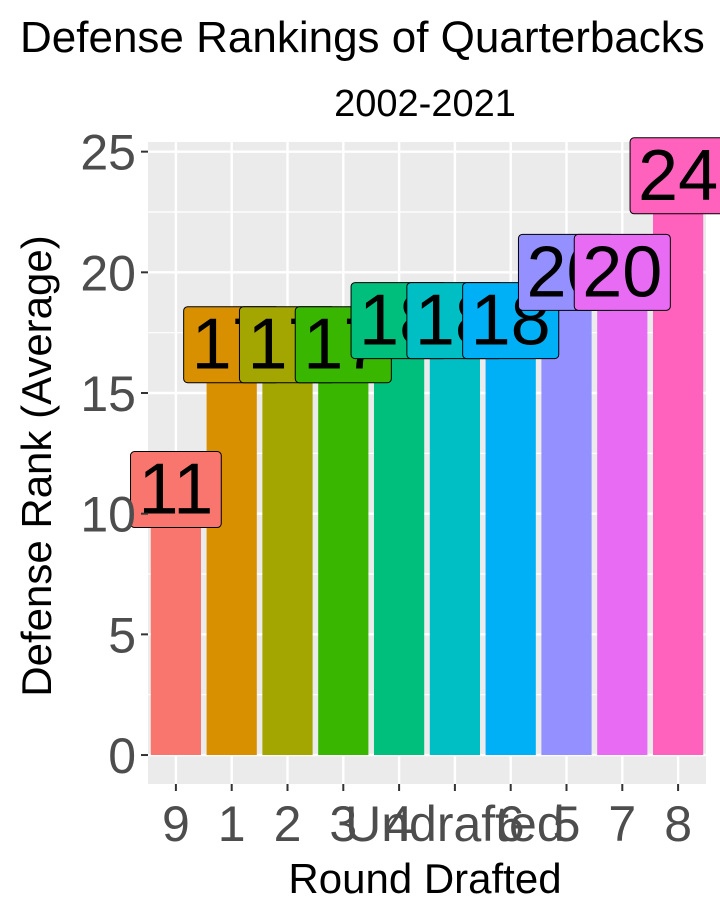  I want to click on data-label-value: 20, so click(622, 272).